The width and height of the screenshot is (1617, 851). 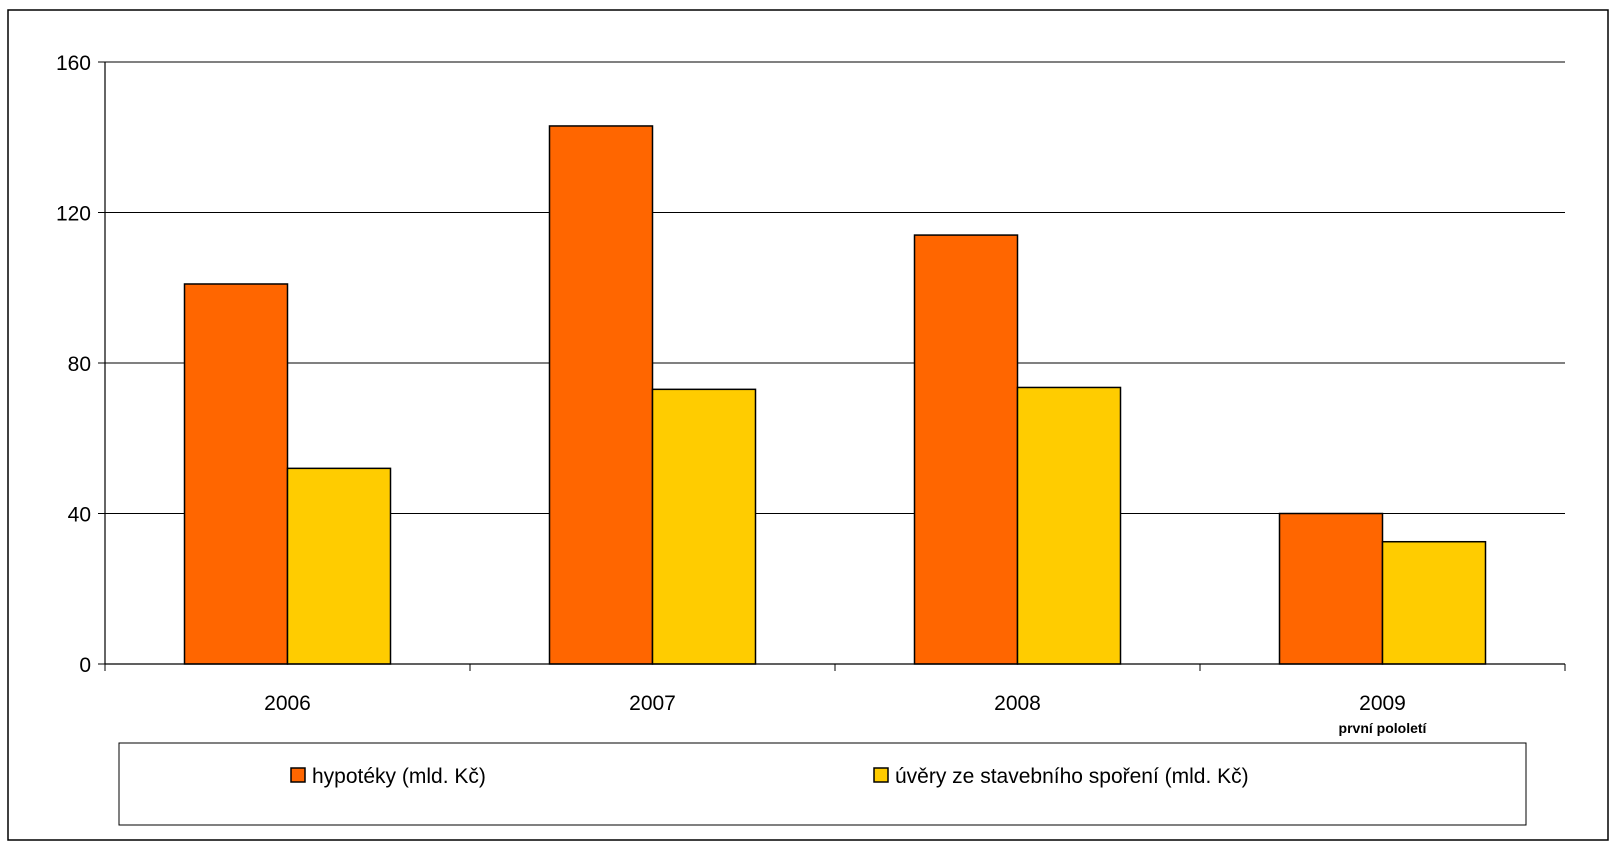 What do you see at coordinates (79, 515) in the screenshot?
I see `y-tick-label: 40` at bounding box center [79, 515].